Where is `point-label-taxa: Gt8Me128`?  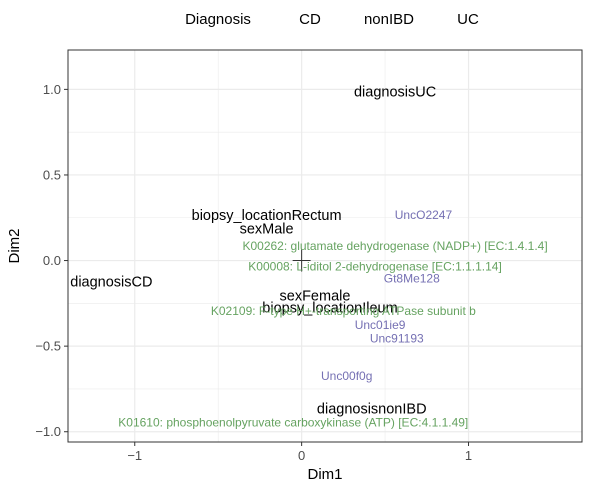 point-label-taxa: Gt8Me128 is located at coordinates (412, 279).